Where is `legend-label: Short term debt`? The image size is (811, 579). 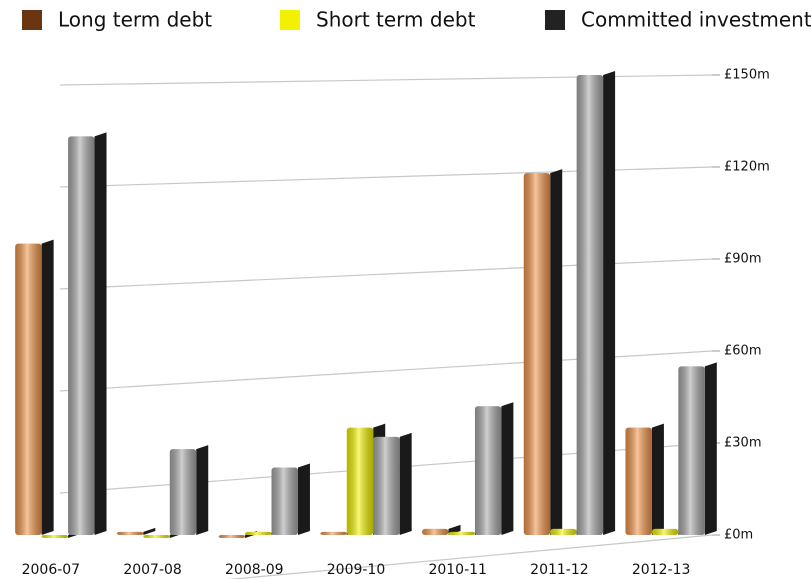
legend-label: Short term debt is located at coordinates (396, 20).